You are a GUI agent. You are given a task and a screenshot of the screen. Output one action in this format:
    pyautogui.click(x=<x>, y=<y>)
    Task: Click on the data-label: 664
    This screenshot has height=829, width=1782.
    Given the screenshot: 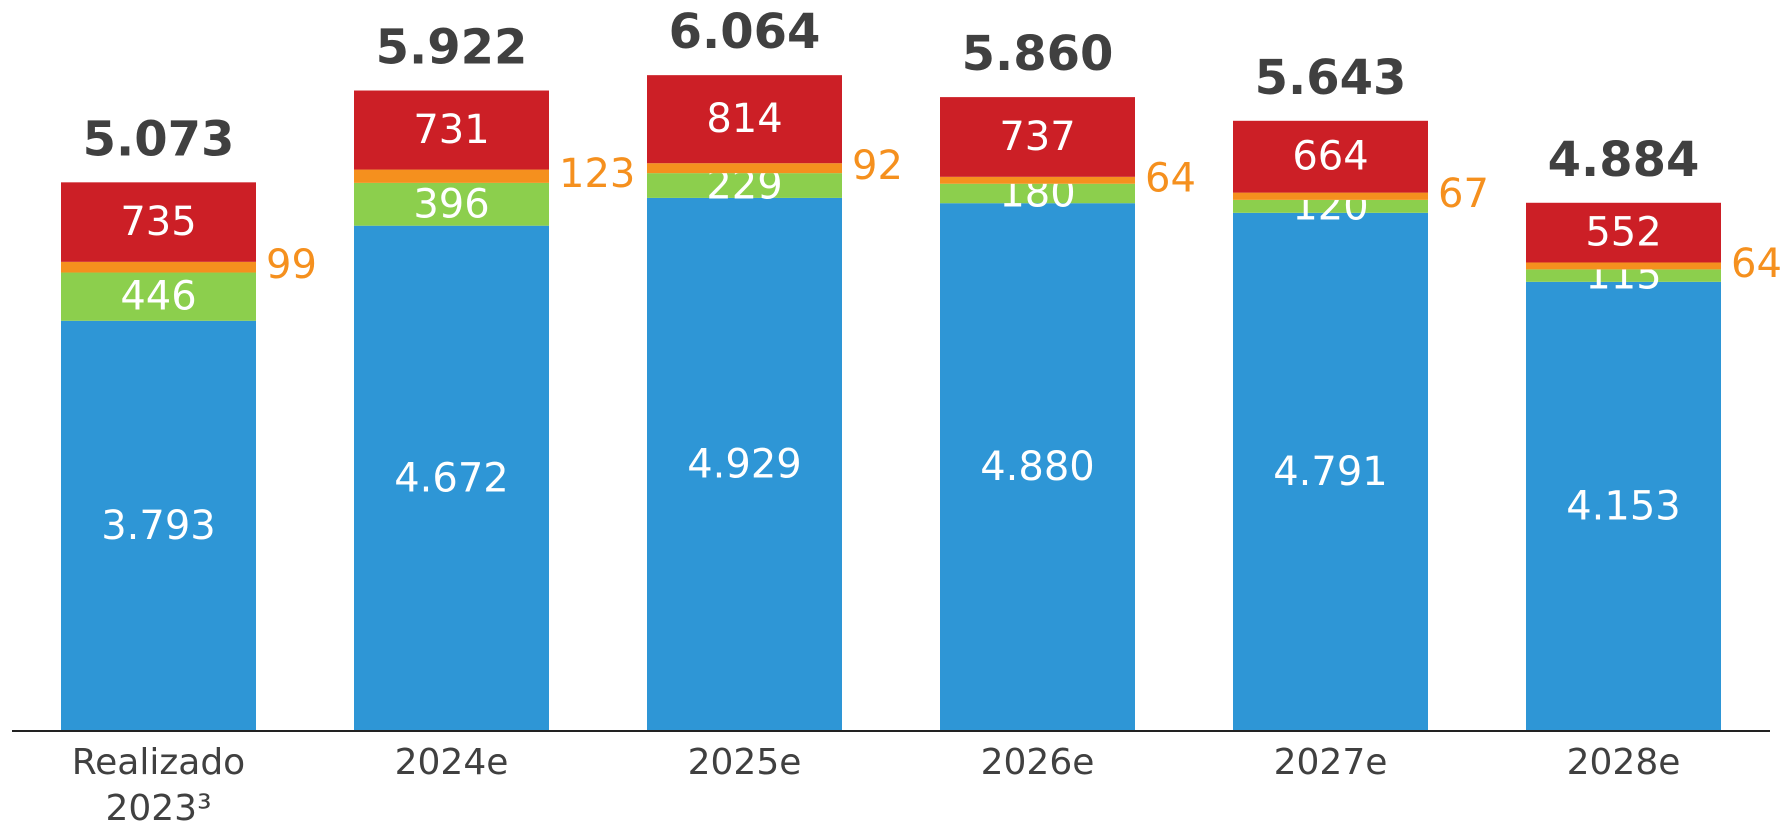 What is the action you would take?
    pyautogui.click(x=1330, y=157)
    